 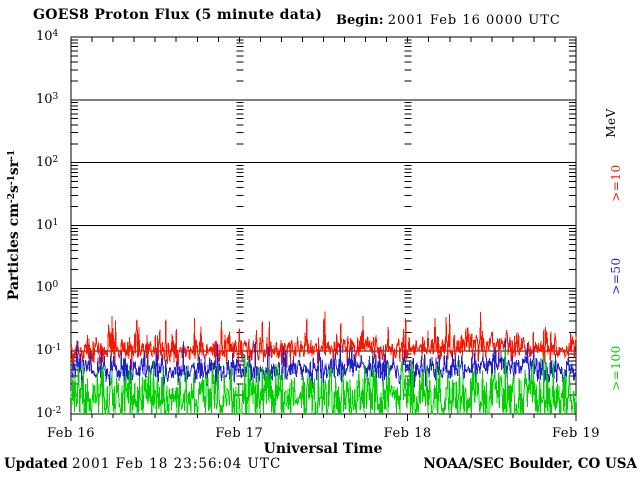 I want to click on series-label-ge10: >=10, so click(x=616, y=183).